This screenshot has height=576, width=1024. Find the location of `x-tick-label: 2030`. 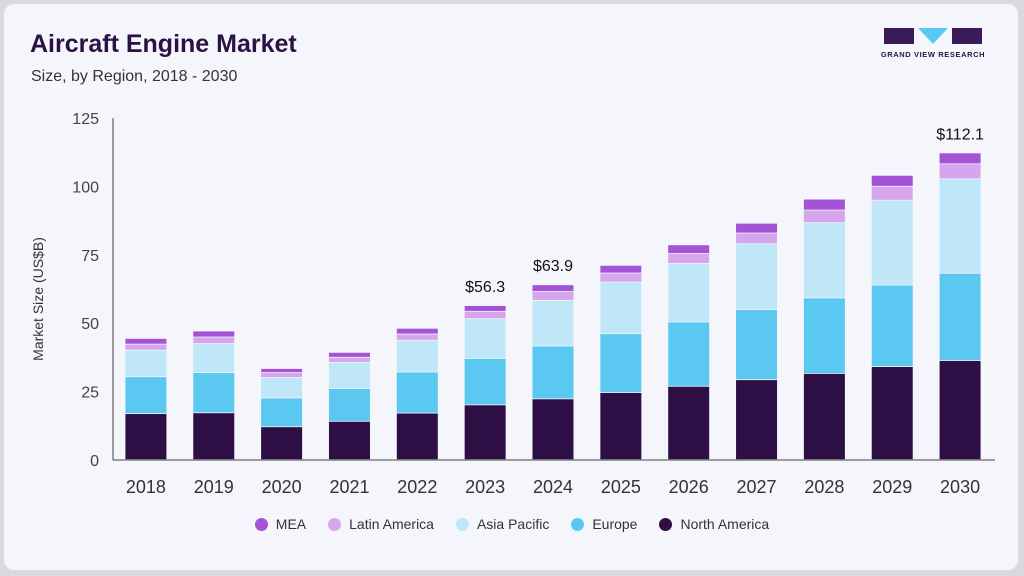

x-tick-label: 2030 is located at coordinates (960, 487).